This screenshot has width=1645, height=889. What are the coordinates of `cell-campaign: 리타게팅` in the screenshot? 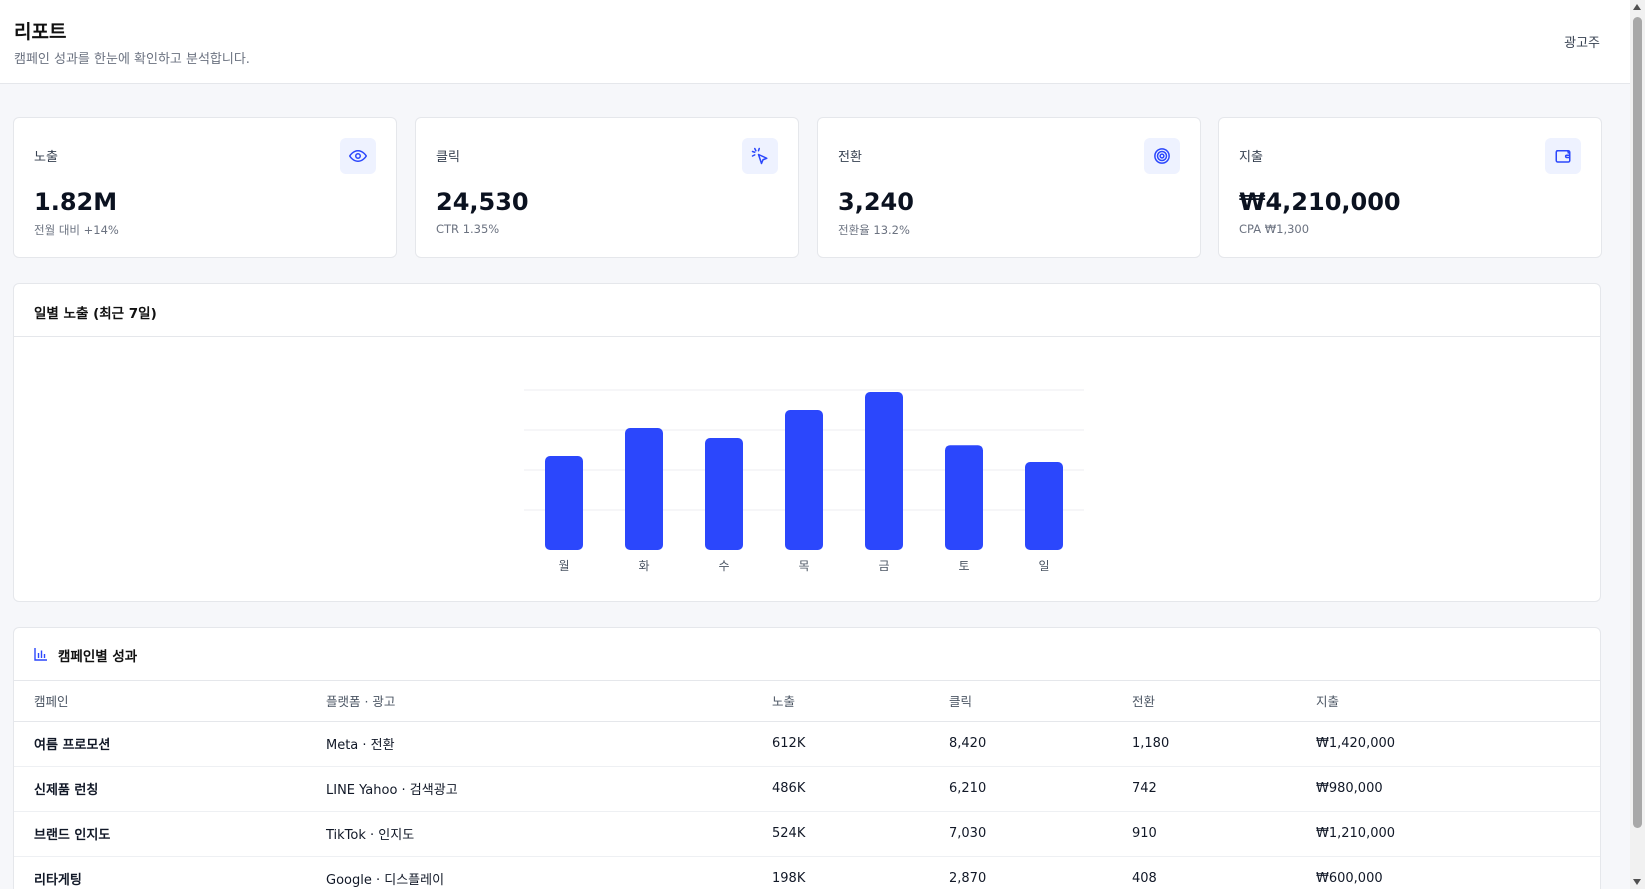 It's located at (170, 872).